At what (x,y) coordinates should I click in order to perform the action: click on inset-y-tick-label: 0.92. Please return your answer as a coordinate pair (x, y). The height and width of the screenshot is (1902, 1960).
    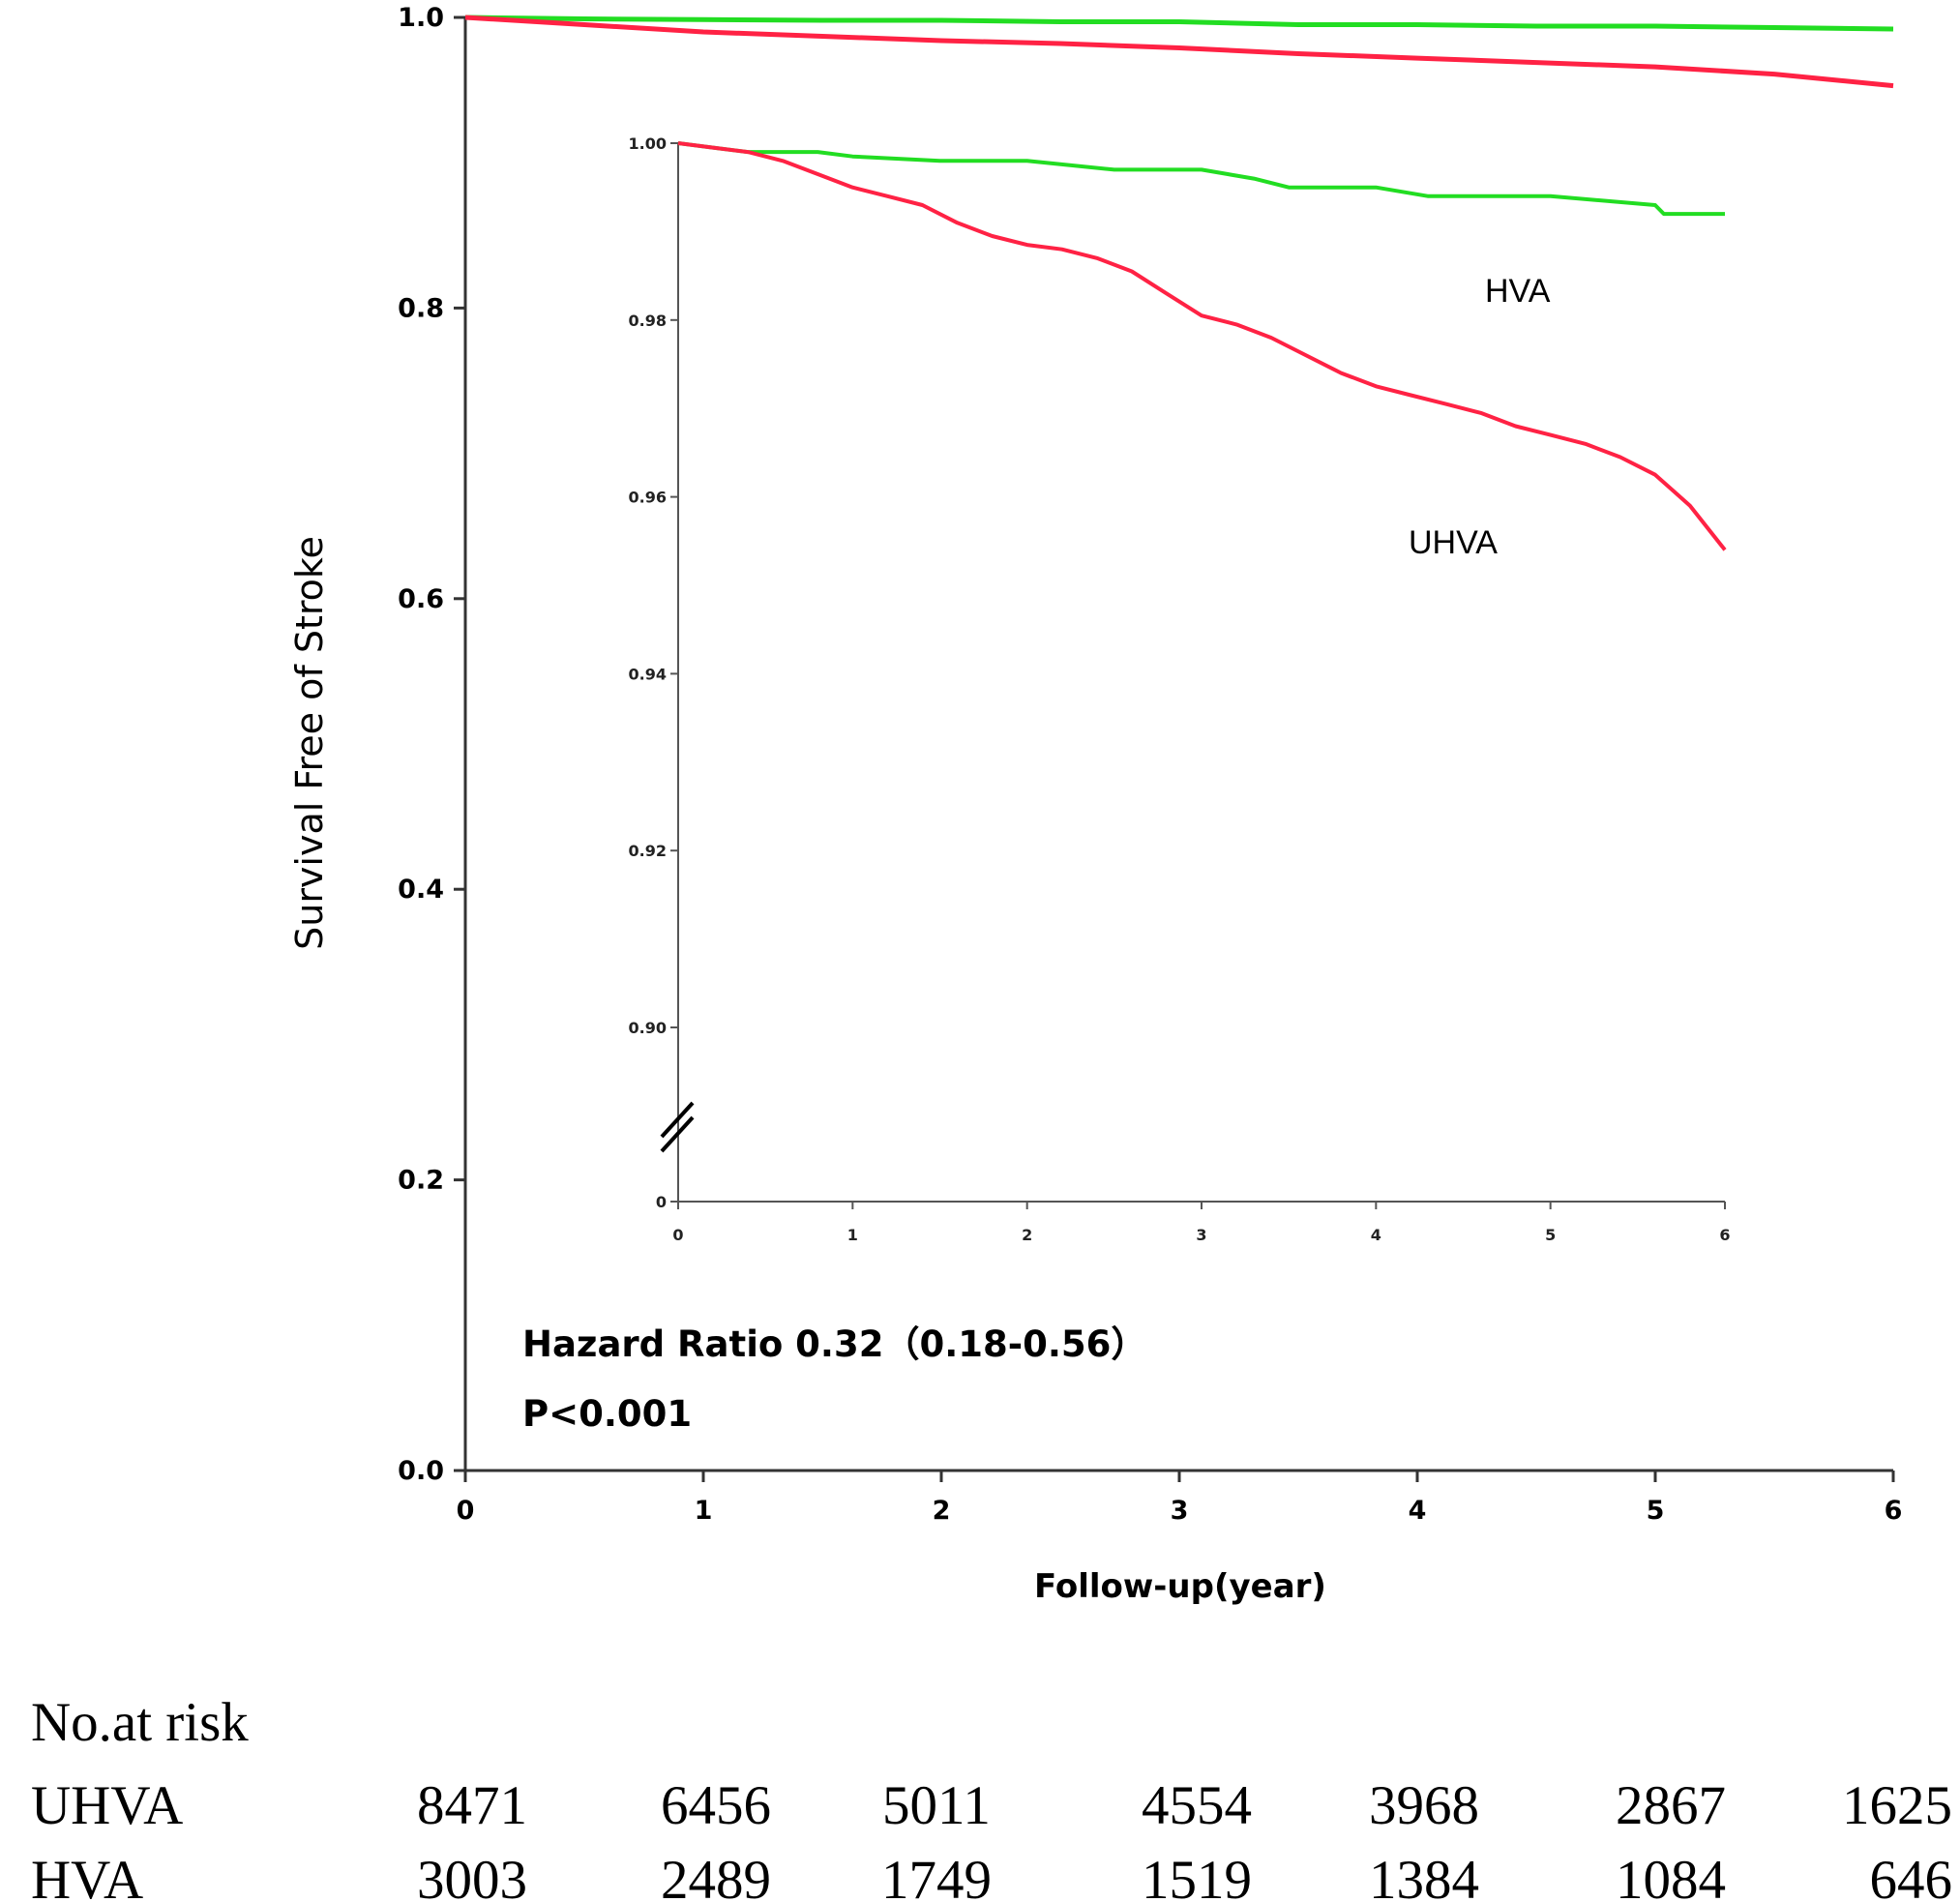
    Looking at the image, I should click on (648, 851).